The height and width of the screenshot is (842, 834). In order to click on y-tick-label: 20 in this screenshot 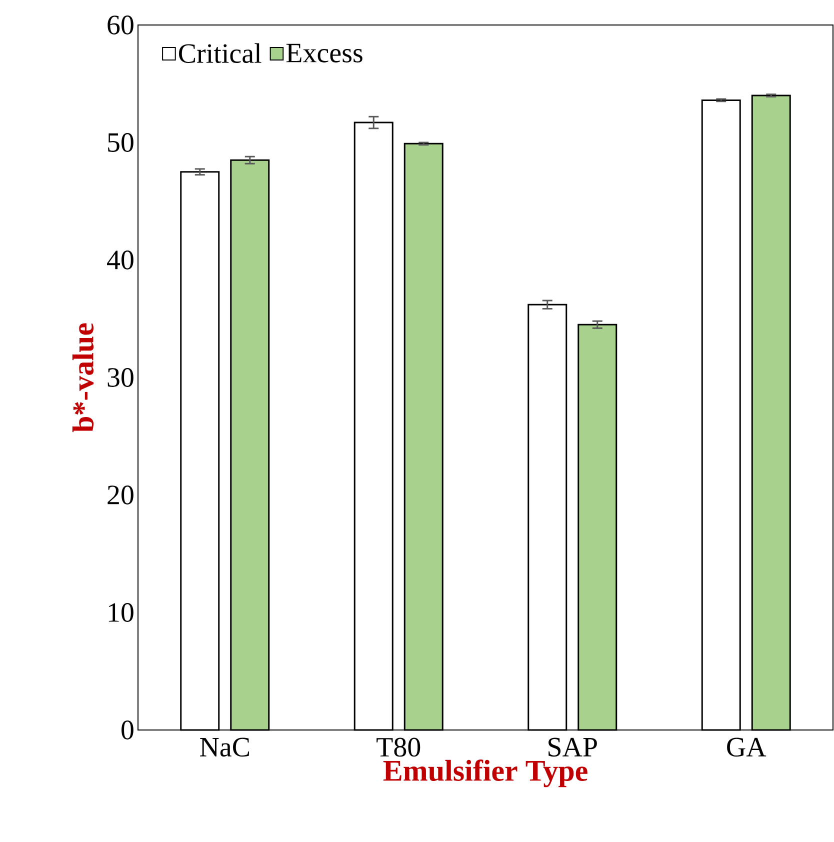, I will do `click(121, 495)`.